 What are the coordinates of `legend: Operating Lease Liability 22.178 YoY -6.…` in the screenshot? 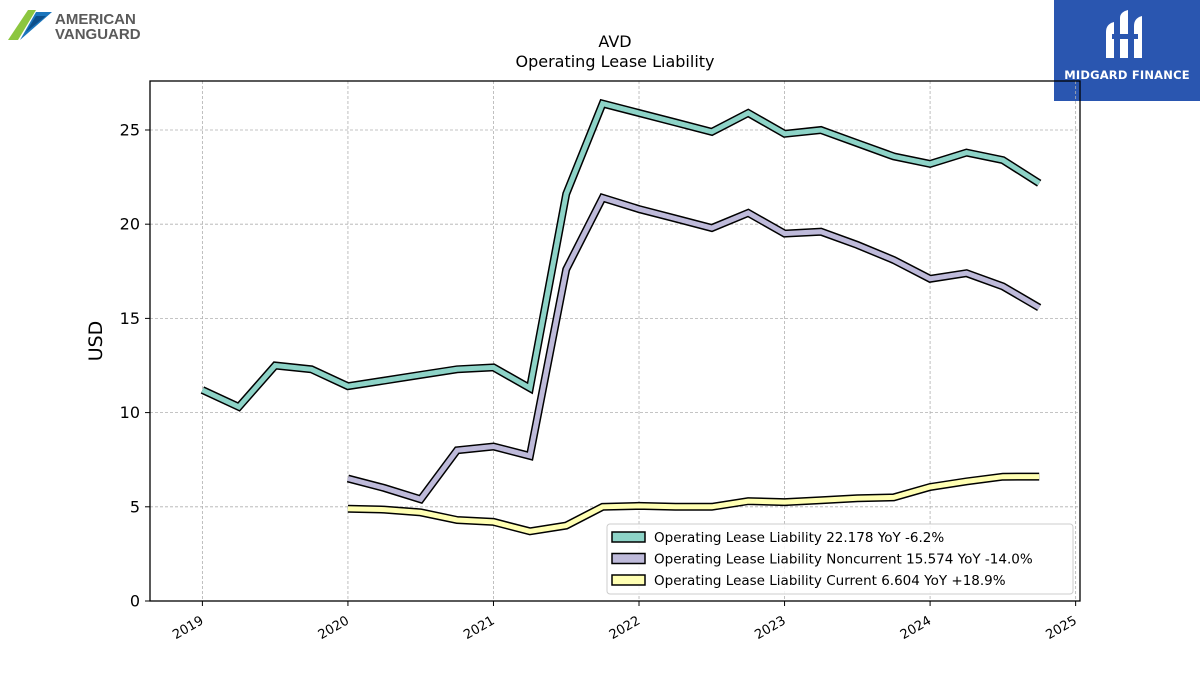 It's located at (840, 559).